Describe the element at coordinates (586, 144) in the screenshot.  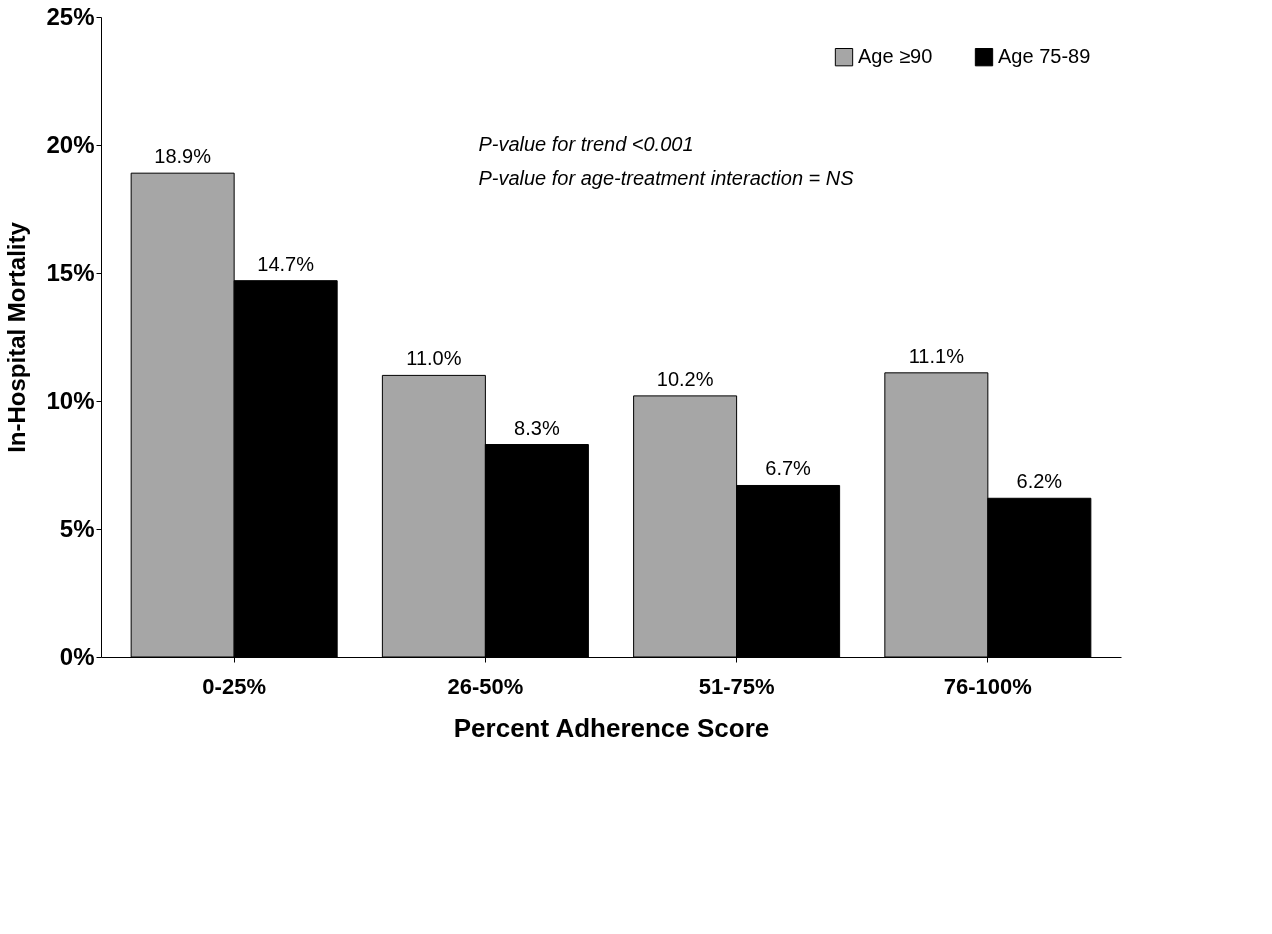
I see `annotation: P-value for trend <0.001` at that location.